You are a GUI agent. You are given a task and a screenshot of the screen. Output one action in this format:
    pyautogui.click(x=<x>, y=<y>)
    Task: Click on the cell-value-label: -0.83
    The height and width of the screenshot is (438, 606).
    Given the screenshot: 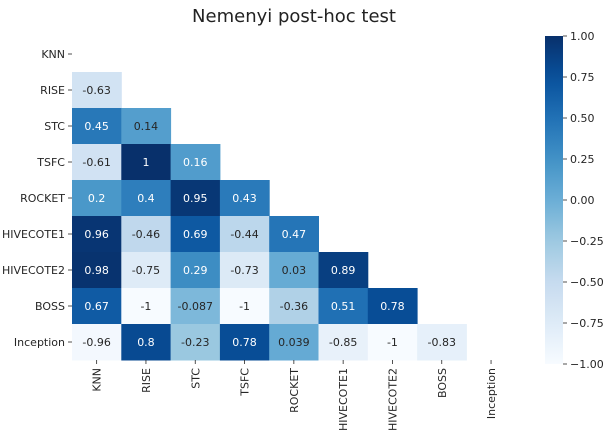 What is the action you would take?
    pyautogui.click(x=442, y=342)
    